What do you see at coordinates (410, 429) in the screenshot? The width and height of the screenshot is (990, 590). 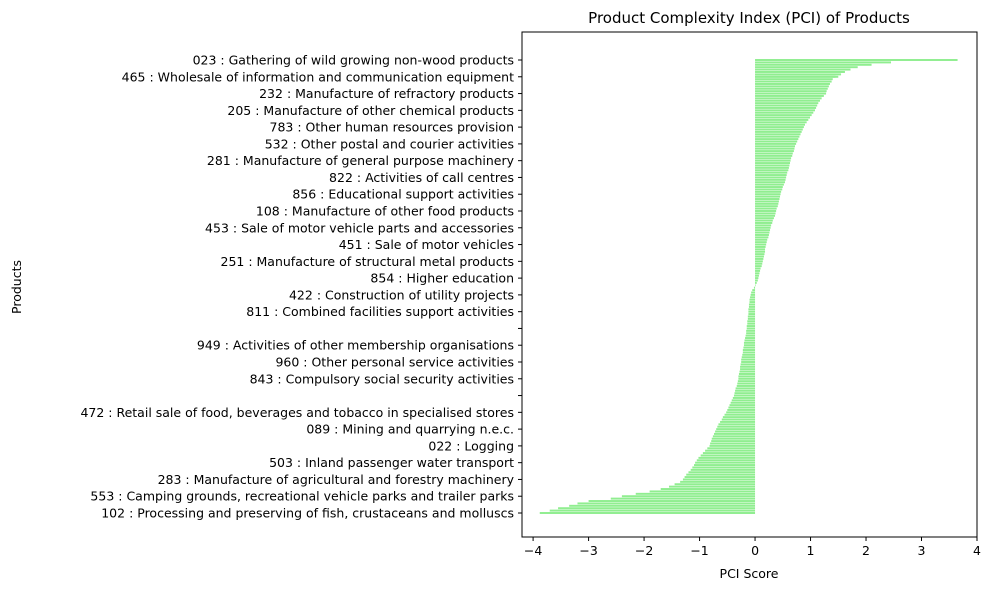 I see `y-tick-label: 089 : Mining and quarrying n.e.c.` at bounding box center [410, 429].